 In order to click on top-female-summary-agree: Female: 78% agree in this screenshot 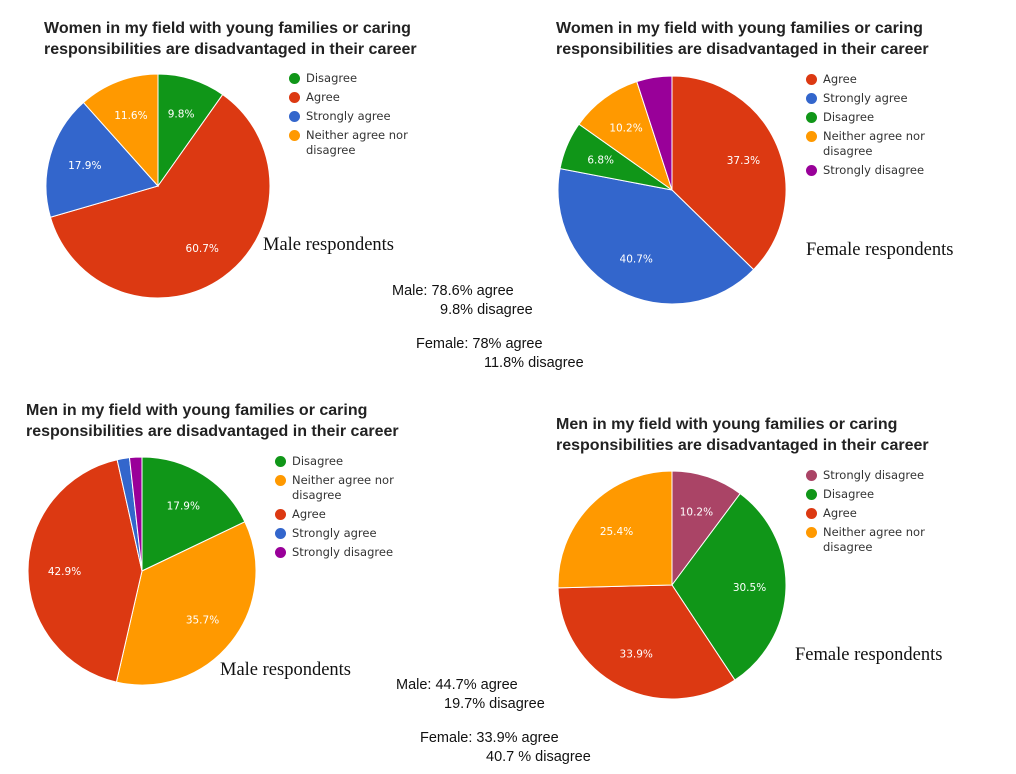, I will do `click(479, 344)`.